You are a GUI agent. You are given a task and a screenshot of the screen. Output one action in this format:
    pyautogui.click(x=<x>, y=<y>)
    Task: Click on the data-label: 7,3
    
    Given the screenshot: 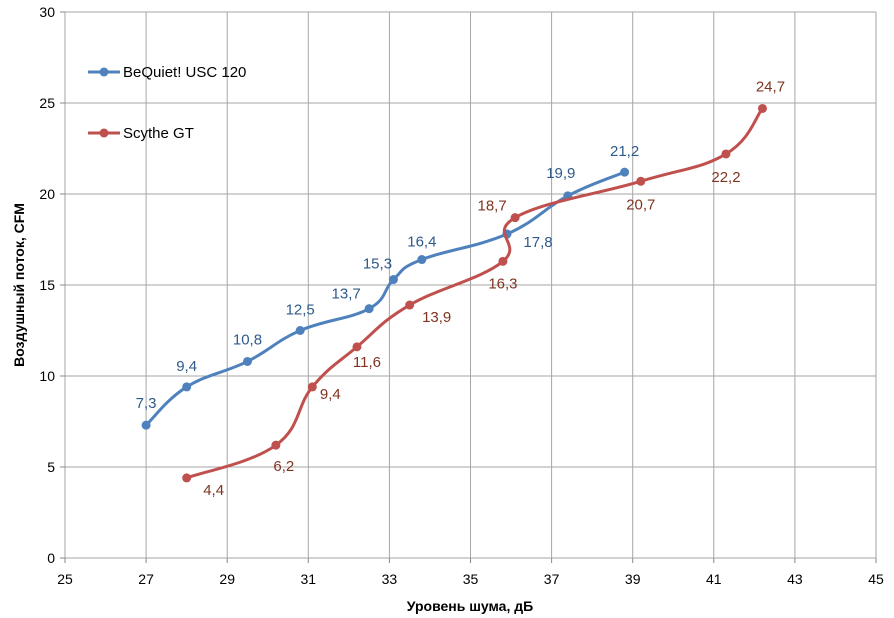 What is the action you would take?
    pyautogui.click(x=146, y=403)
    